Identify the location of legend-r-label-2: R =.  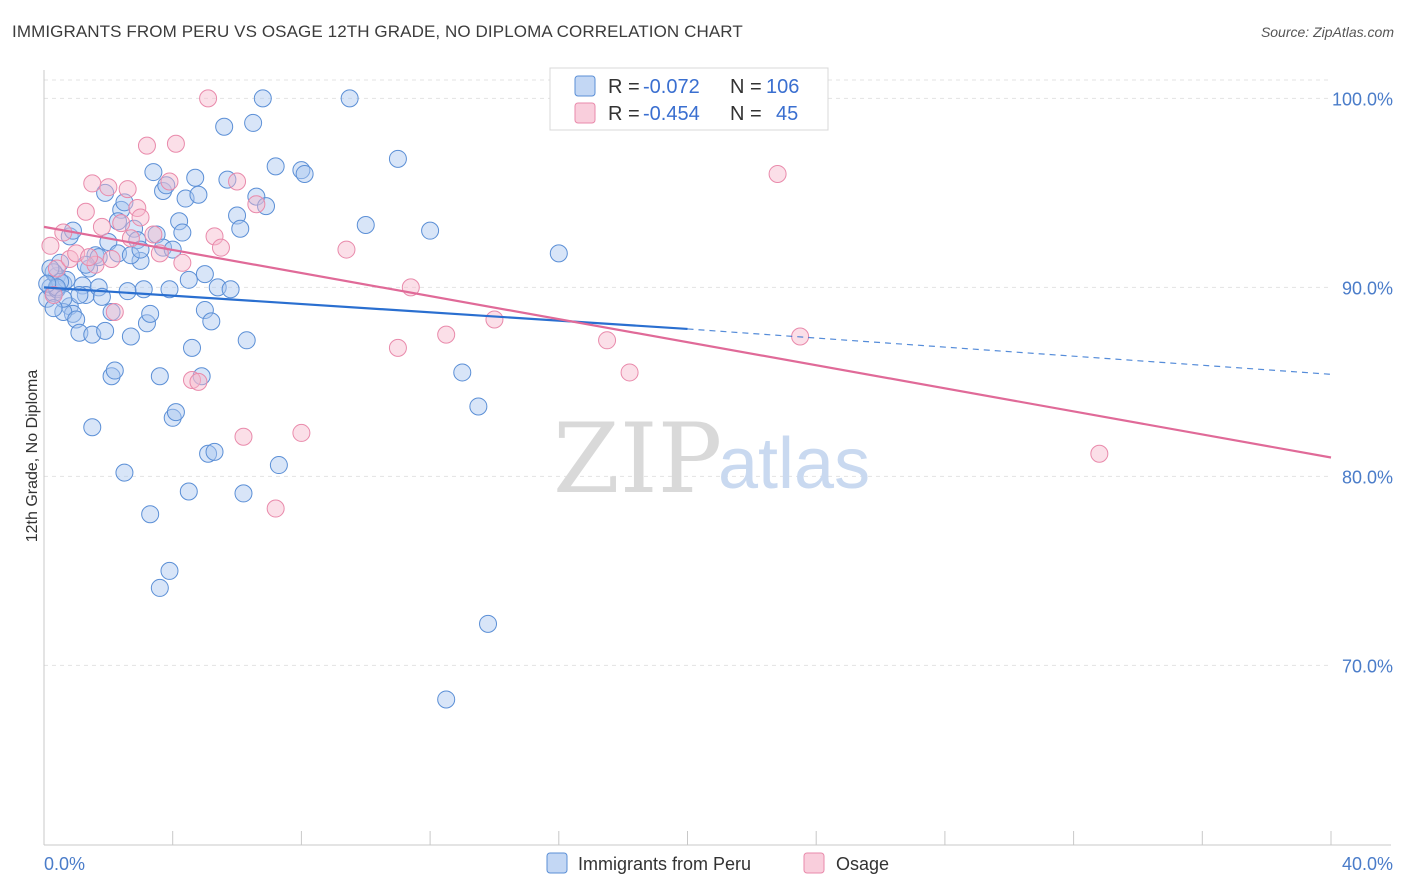
(624, 114).